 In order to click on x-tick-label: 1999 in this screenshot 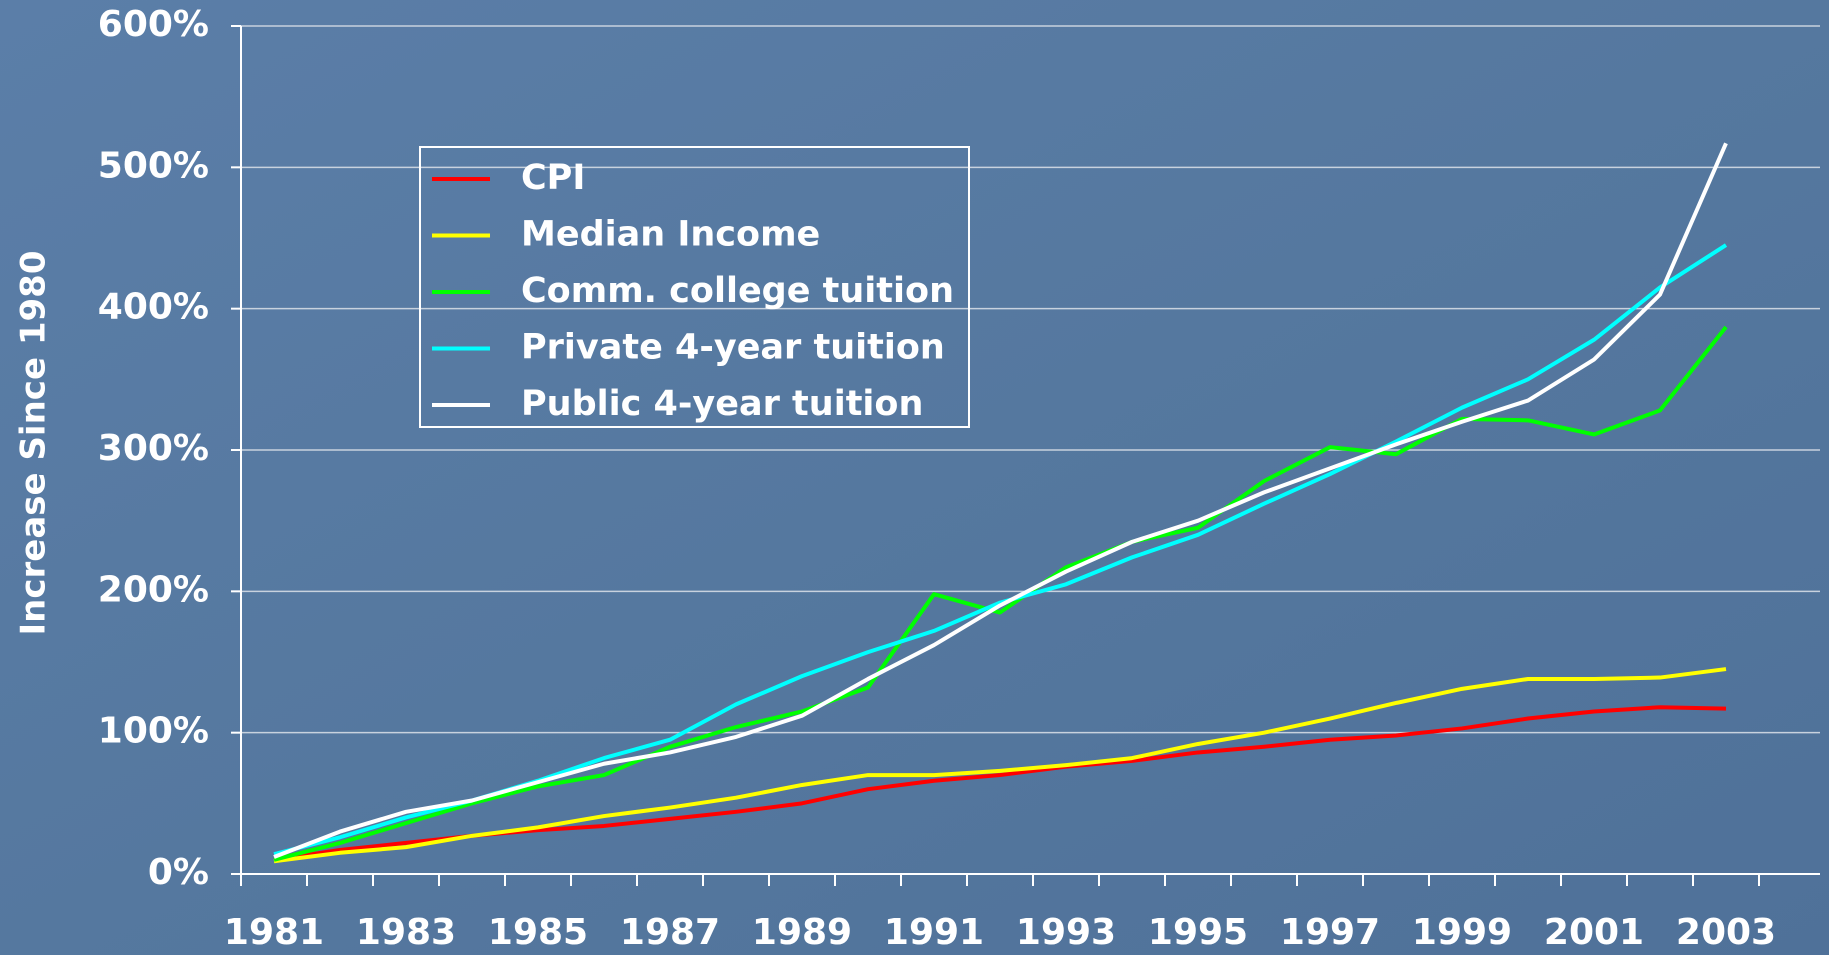, I will do `click(1462, 932)`.